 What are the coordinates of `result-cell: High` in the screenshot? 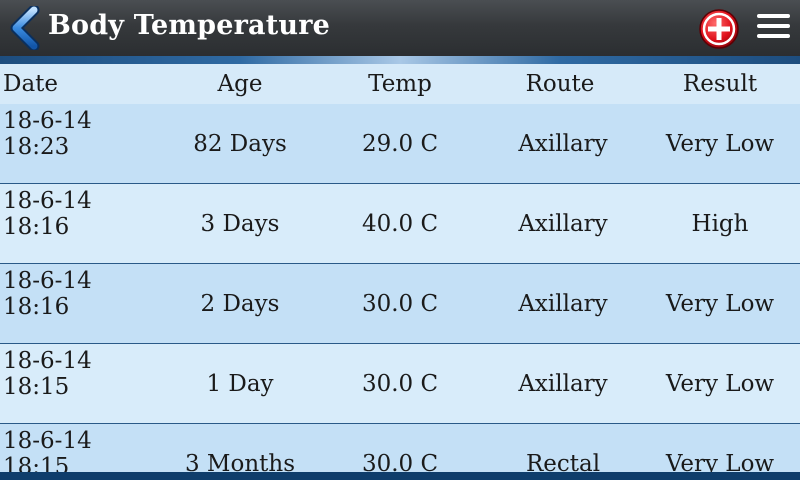 It's located at (720, 223).